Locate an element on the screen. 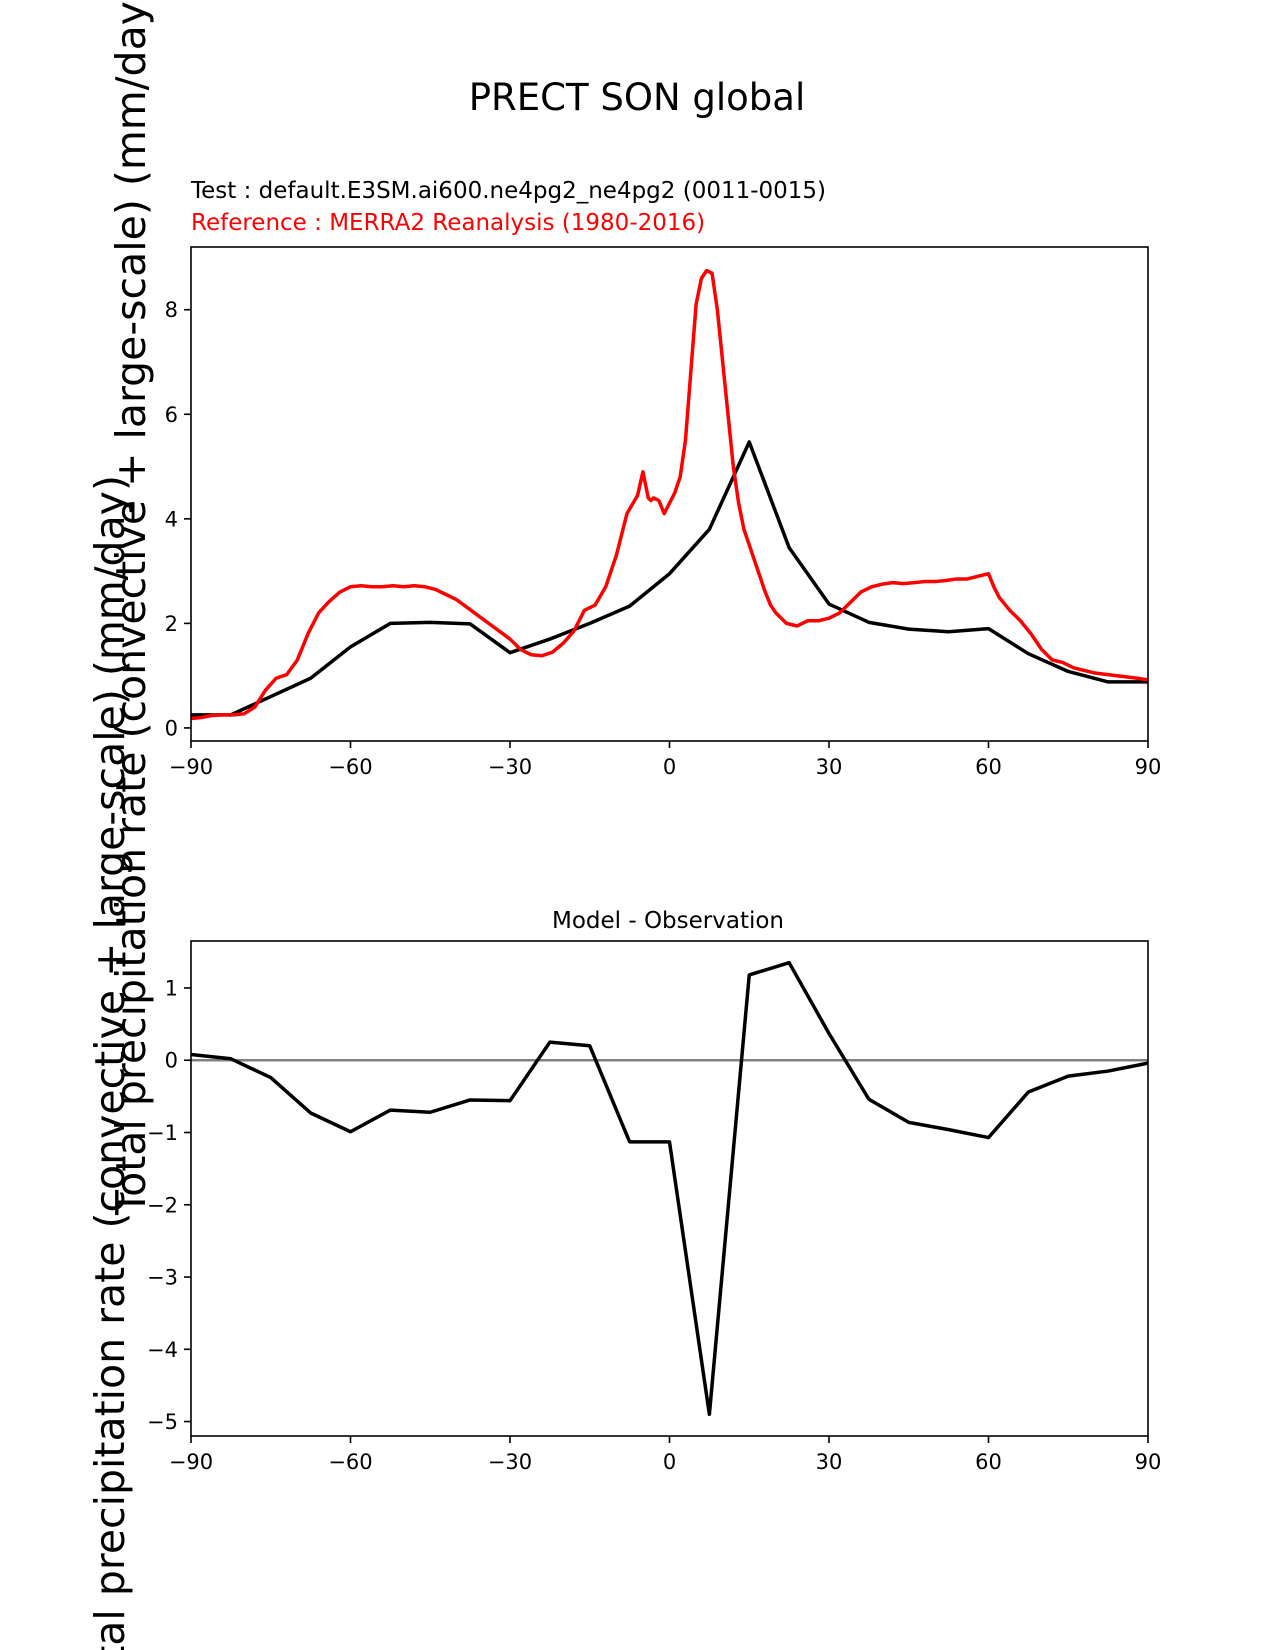  y-tick-label: 1 is located at coordinates (171, 988).